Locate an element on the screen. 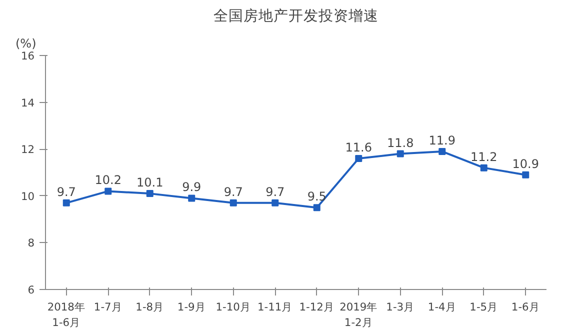 The height and width of the screenshot is (332, 571). data-label: 10.1 is located at coordinates (150, 183).